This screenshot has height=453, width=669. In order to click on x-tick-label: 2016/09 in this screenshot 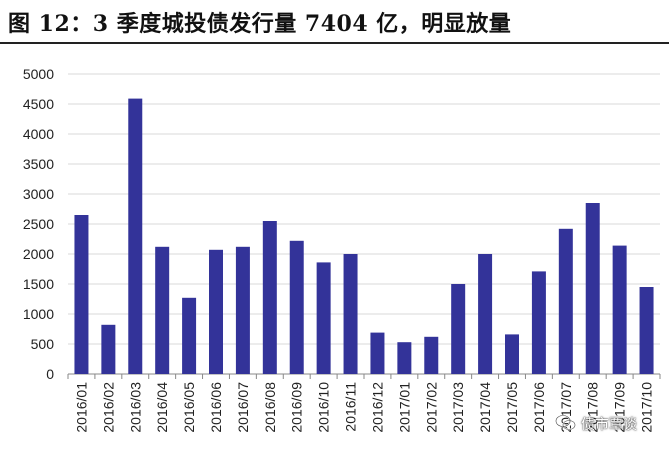, I will do `click(297, 407)`.